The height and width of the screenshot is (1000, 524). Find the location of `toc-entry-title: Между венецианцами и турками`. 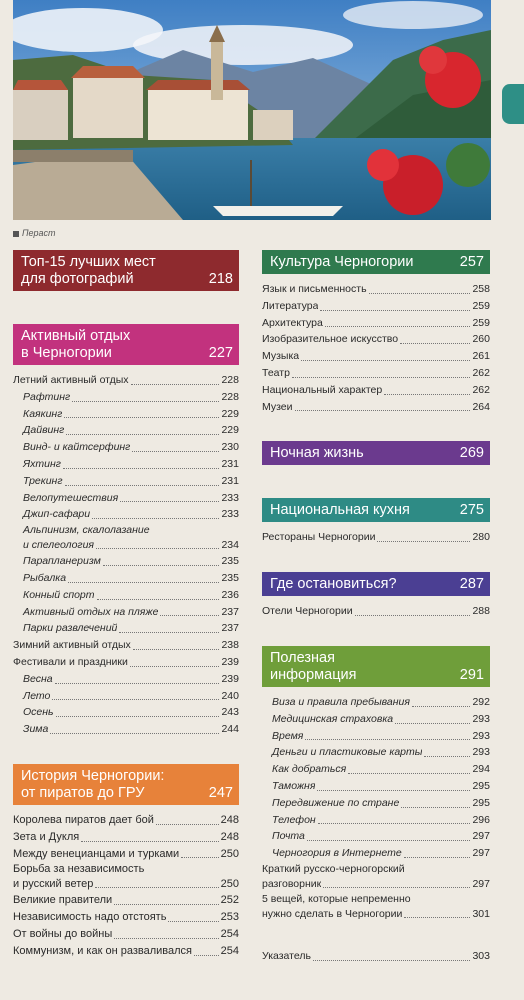

toc-entry-title: Между венецианцами и турками is located at coordinates (96, 853).